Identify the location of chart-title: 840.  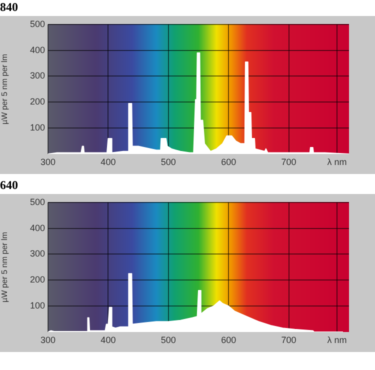
(9, 8).